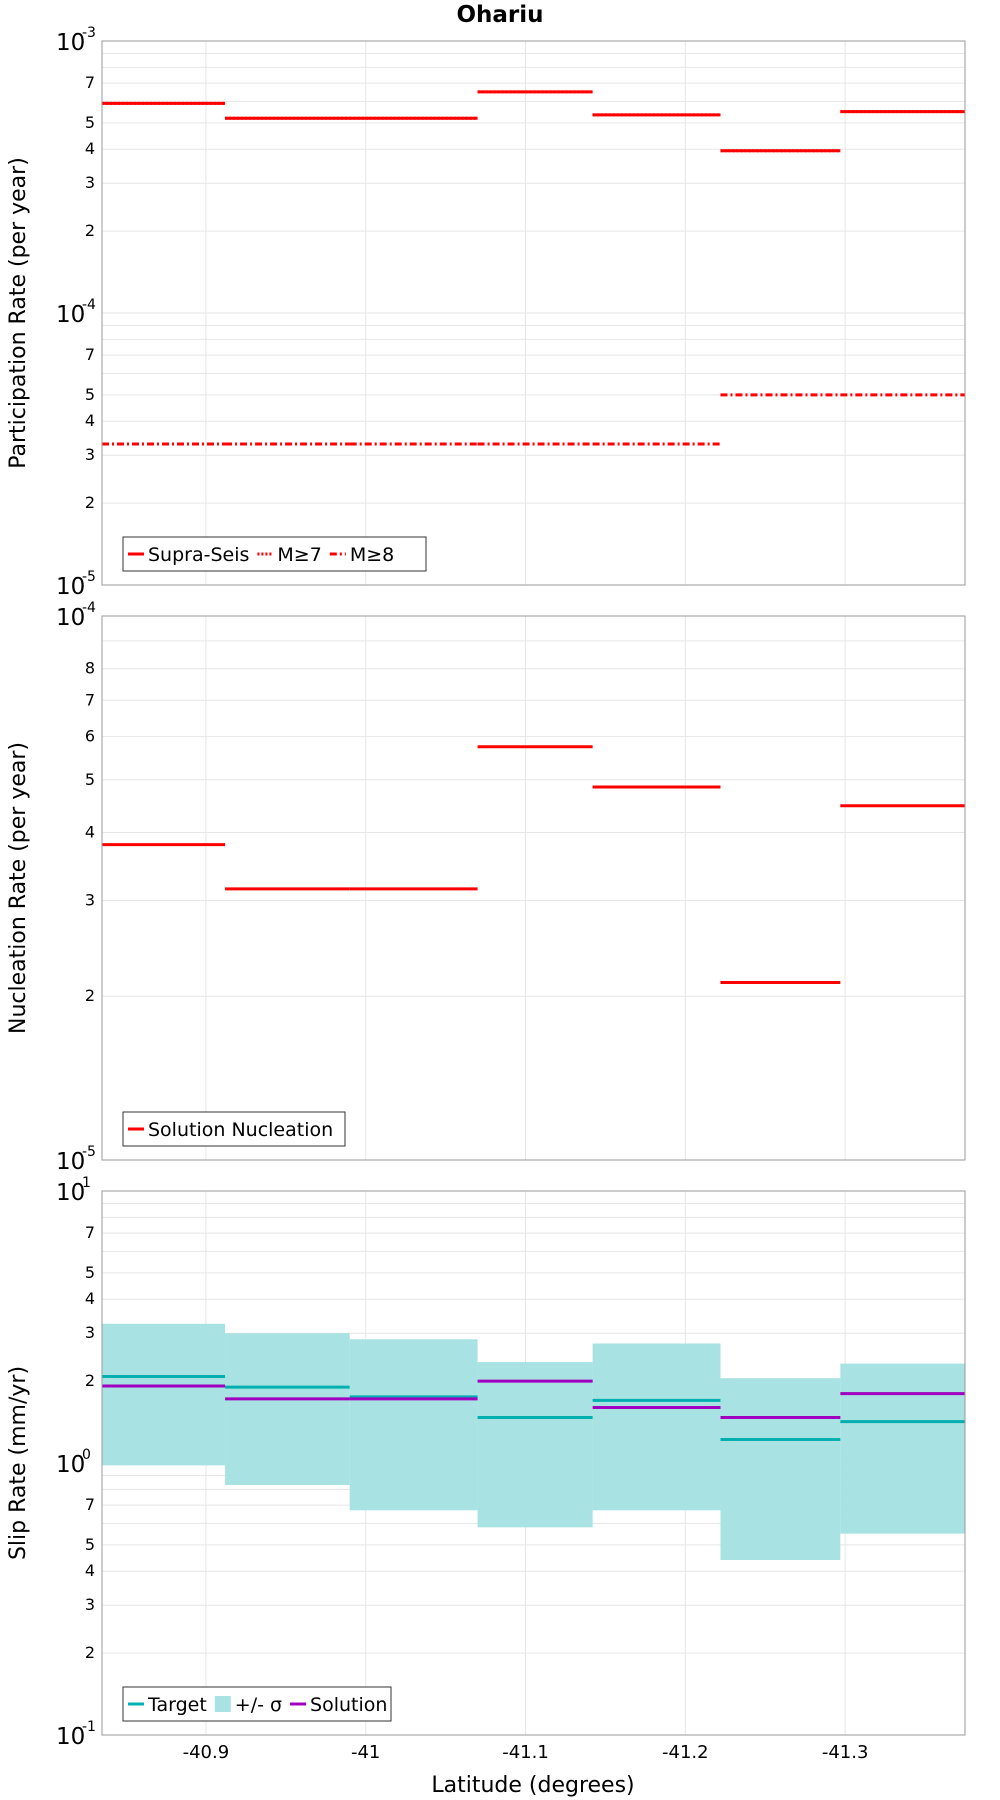  Describe the element at coordinates (685, 1752) in the screenshot. I see `x-tick-label: -41.2` at that location.